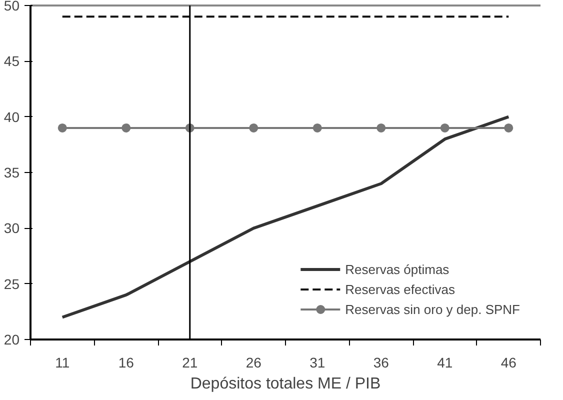  Describe the element at coordinates (12, 284) in the screenshot. I see `y-tick-label: 25` at that location.